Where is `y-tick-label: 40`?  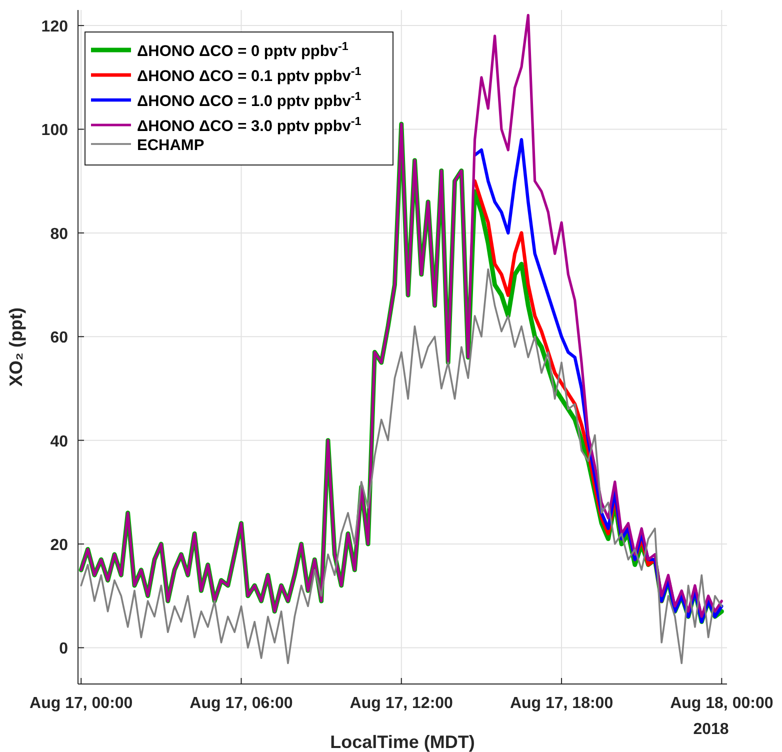 y-tick-label: 40 is located at coordinates (59, 441).